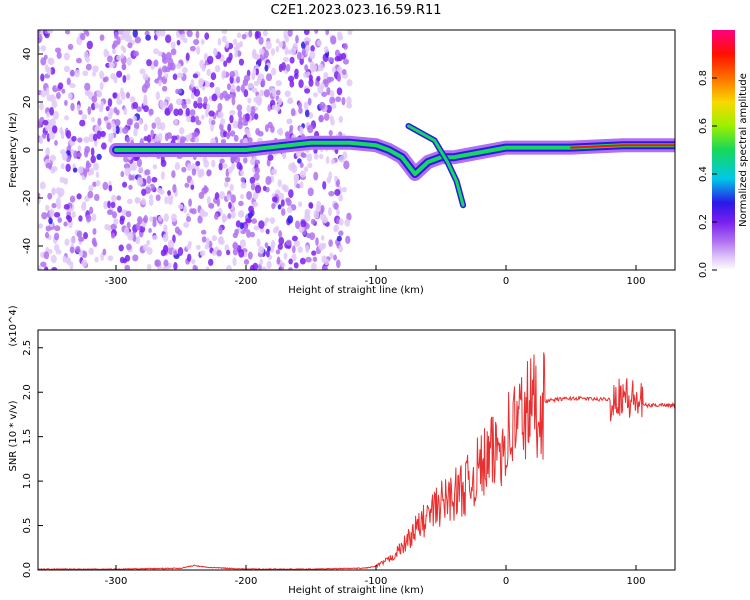  Describe the element at coordinates (375, 276) in the screenshot. I see `spectrogram-x-ticks: -300 -200 -100 0 100` at that location.